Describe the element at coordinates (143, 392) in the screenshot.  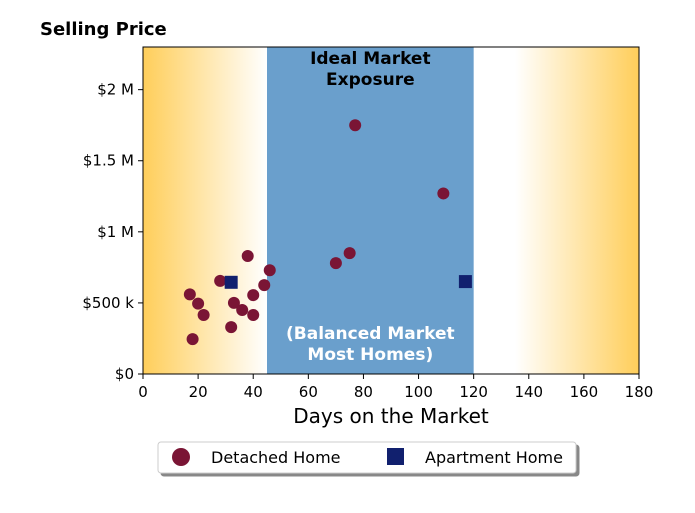
I see `x-tick-label: 0` at that location.